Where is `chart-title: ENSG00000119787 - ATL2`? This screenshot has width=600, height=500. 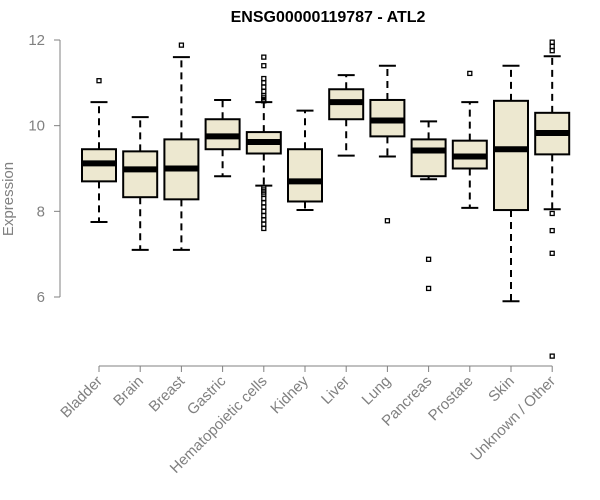
chart-title: ENSG00000119787 - ATL2 is located at coordinates (328, 17).